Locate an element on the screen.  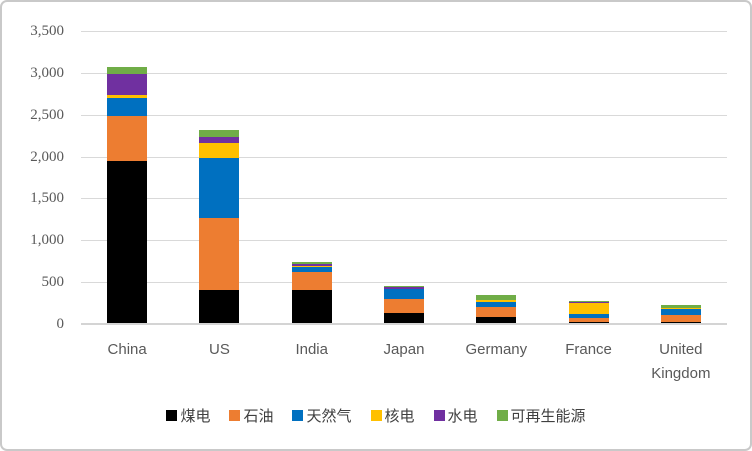
bar-united-kingdom is located at coordinates (680, 314).